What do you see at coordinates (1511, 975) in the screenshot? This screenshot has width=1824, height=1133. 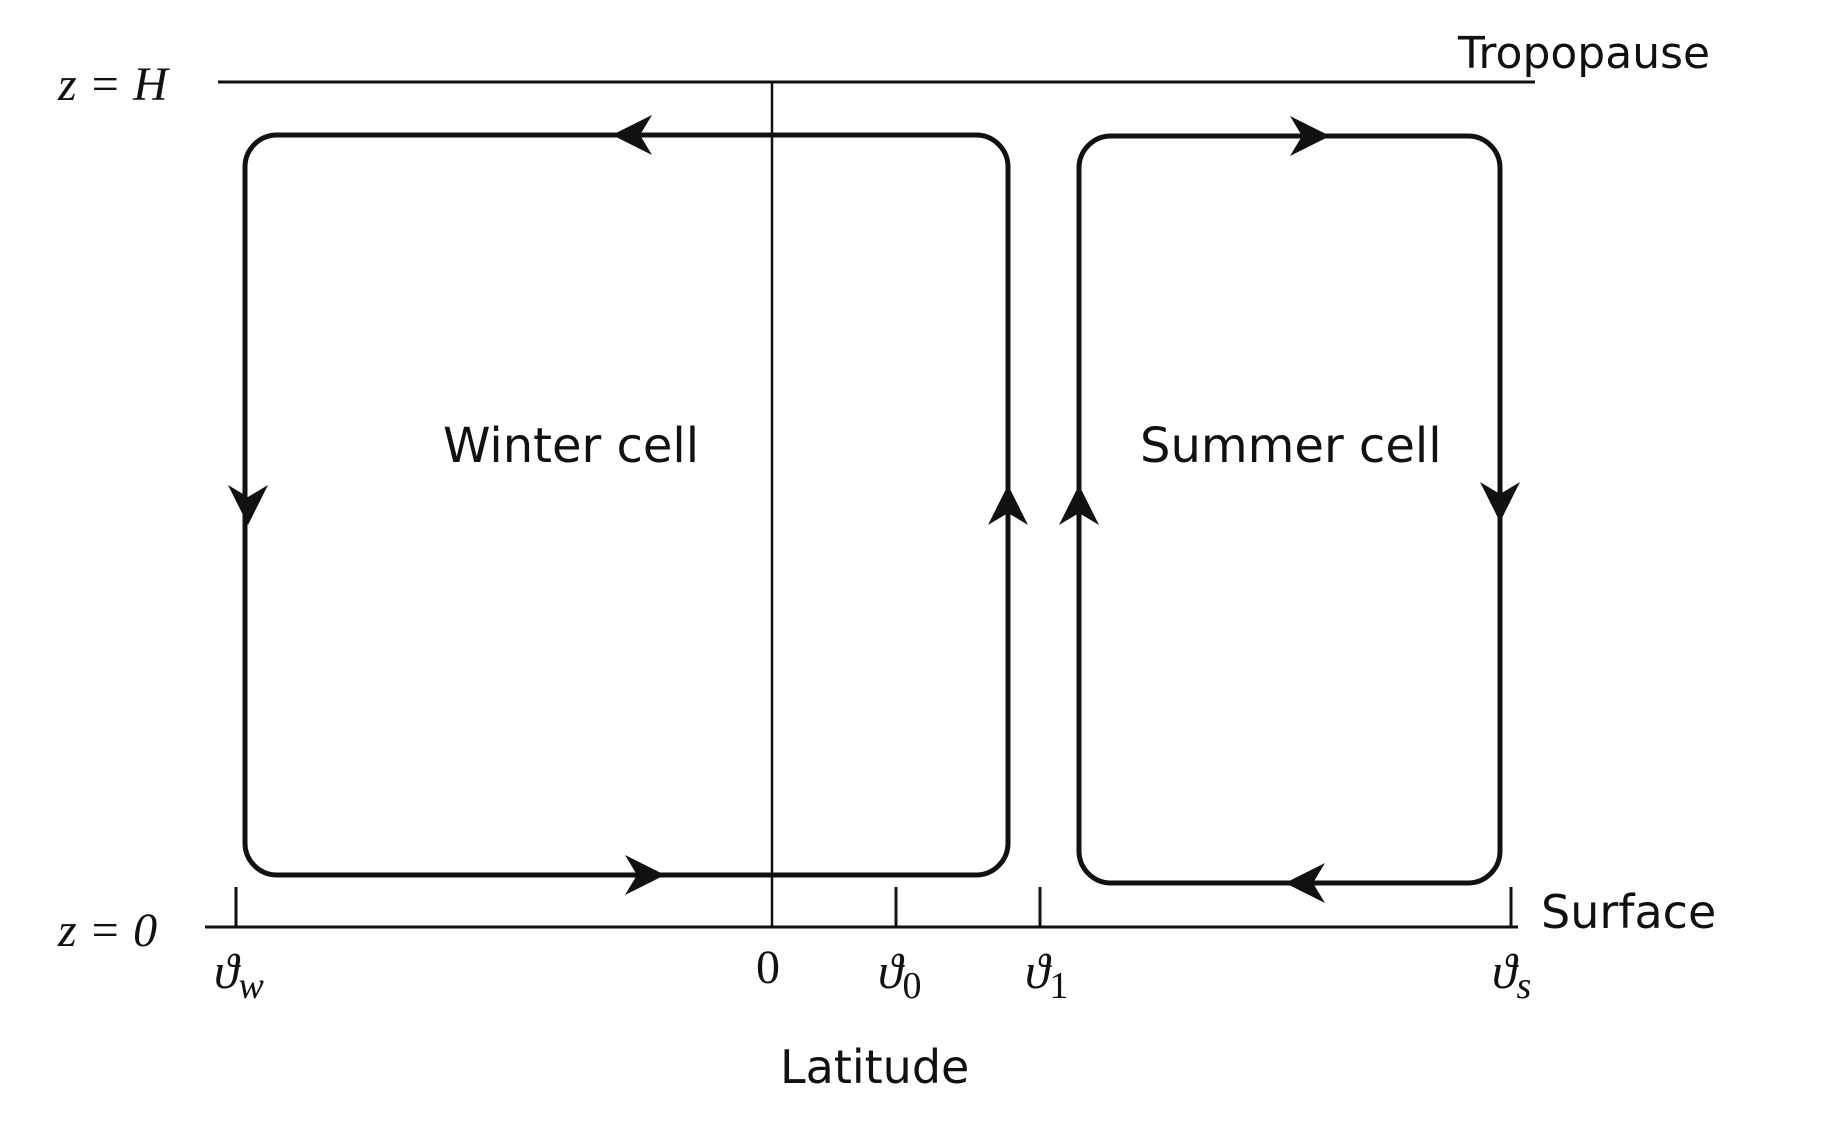 I see `tick-label-theta-s: ϑs` at bounding box center [1511, 975].